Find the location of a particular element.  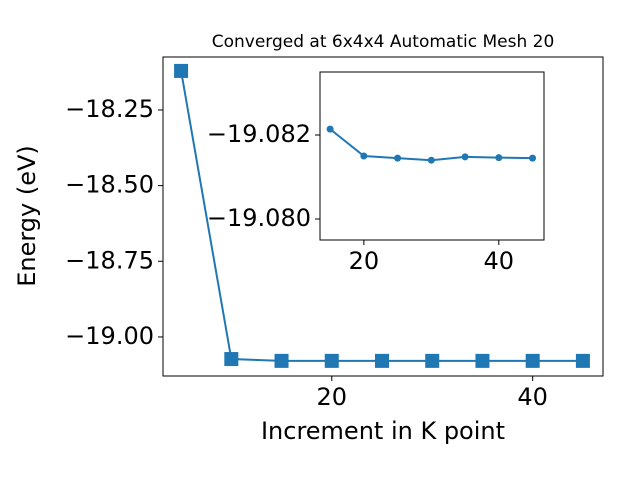

y-tick-label: −18.75 is located at coordinates (109, 260).